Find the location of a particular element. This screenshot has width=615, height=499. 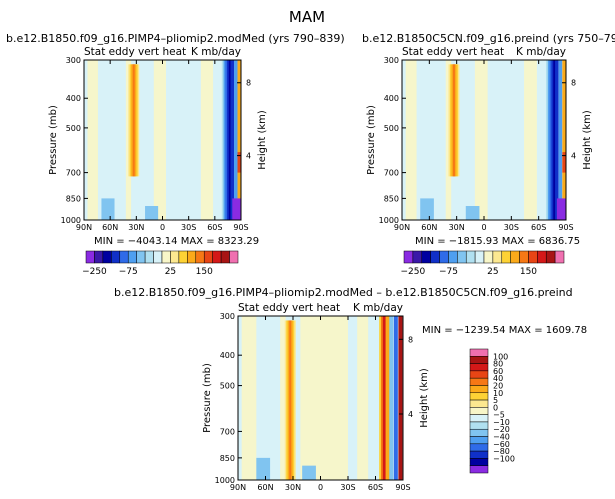

colorbar-label: 0 is located at coordinates (495, 407).